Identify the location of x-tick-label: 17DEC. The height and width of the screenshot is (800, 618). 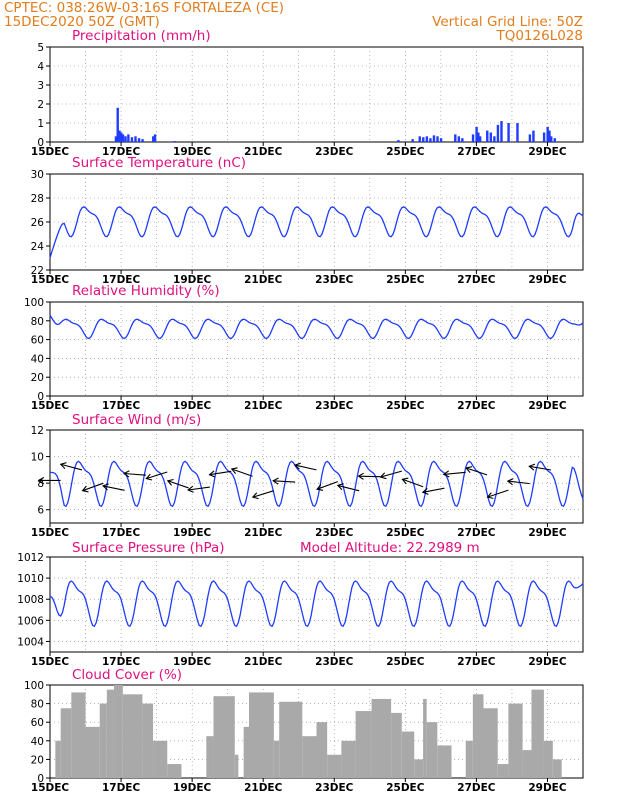
(121, 280).